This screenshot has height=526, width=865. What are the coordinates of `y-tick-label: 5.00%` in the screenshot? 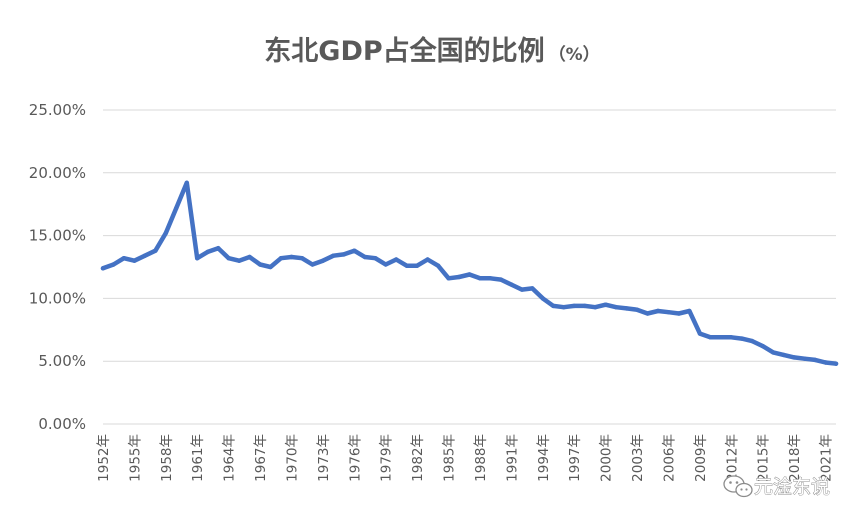 It's located at (62, 361).